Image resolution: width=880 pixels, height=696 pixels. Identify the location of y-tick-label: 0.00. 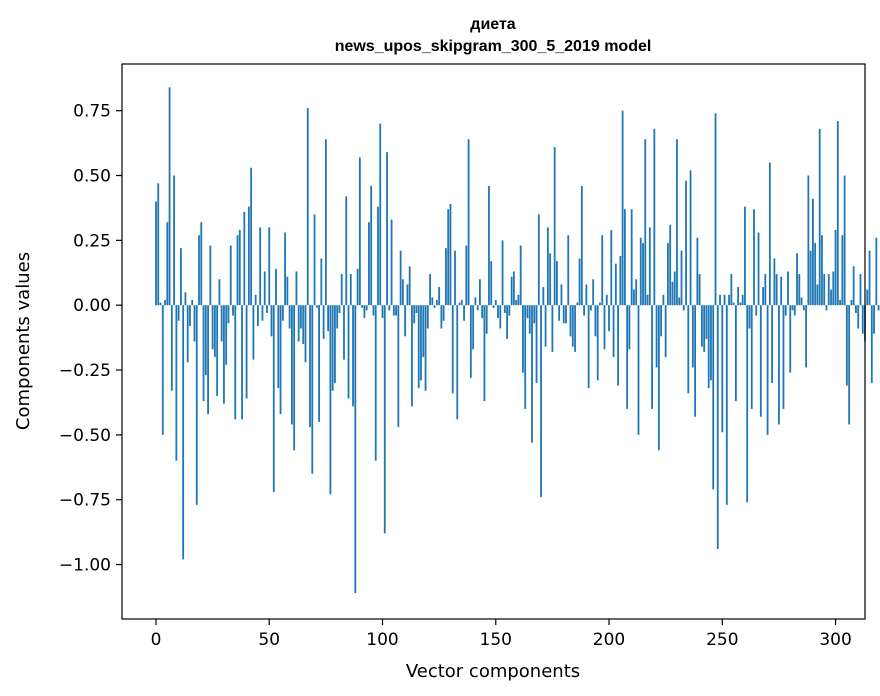
(92, 306).